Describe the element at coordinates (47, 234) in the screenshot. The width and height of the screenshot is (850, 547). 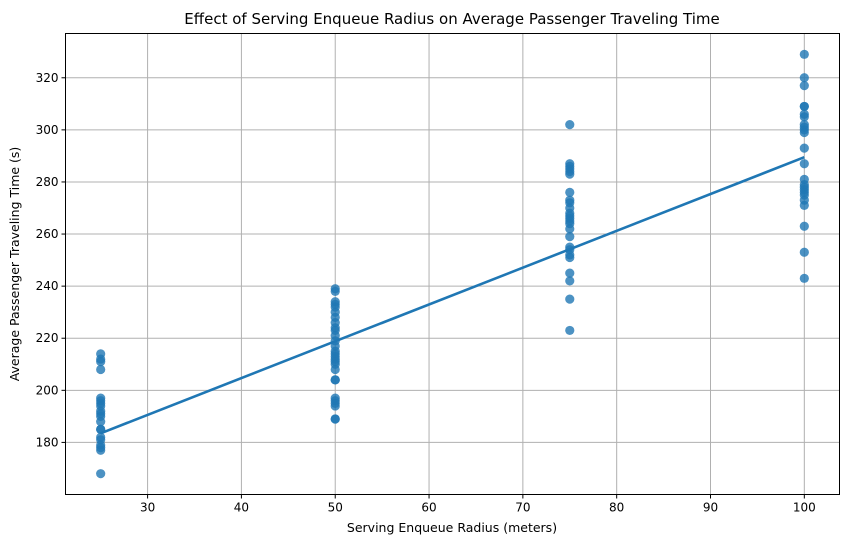
I see `y-tick-label: 260` at that location.